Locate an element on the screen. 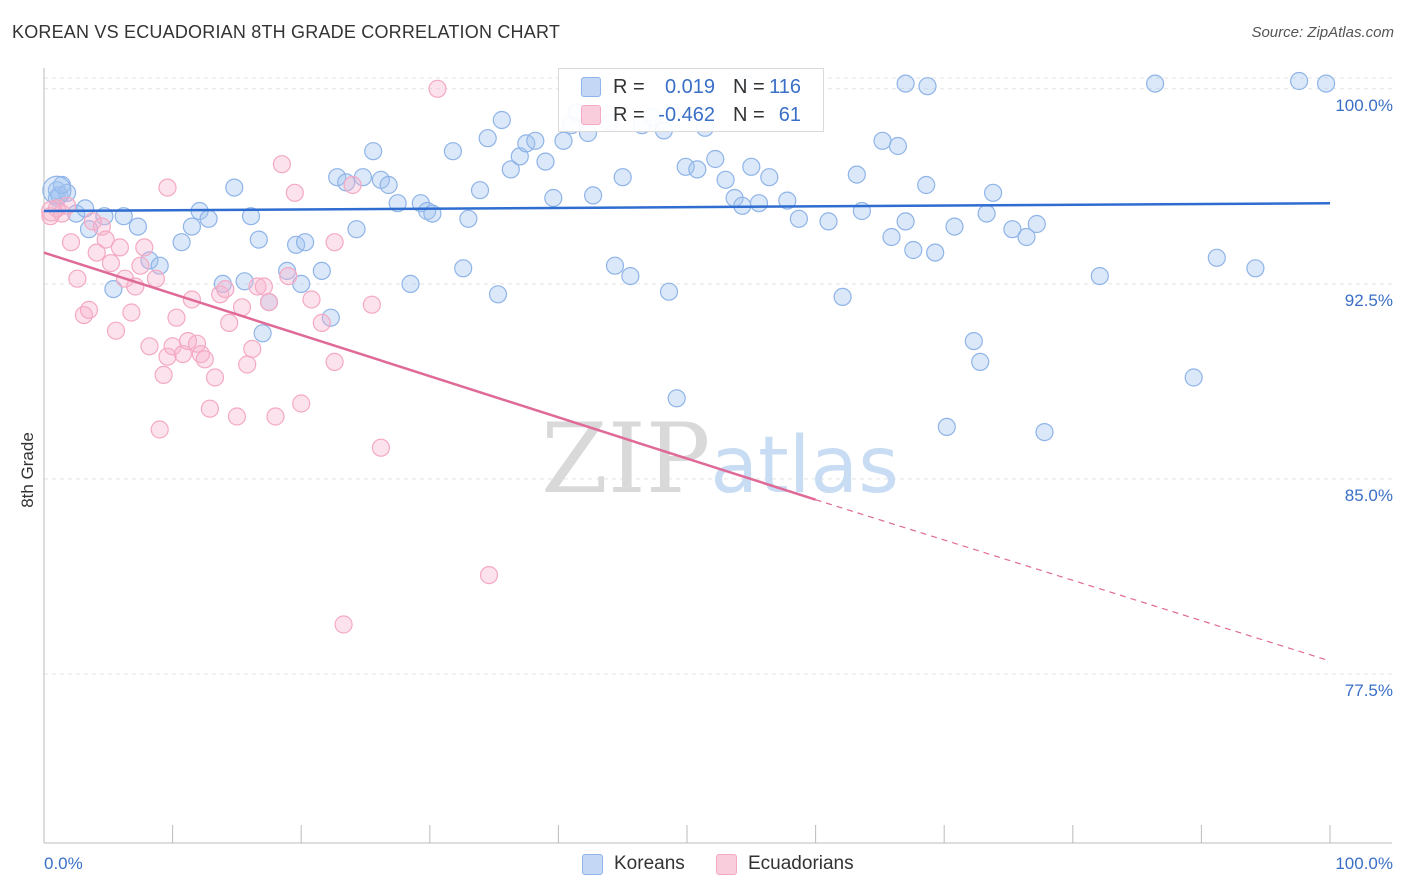 This screenshot has width=1406, height=892. watermark: ZIPatlas is located at coordinates (720, 459).